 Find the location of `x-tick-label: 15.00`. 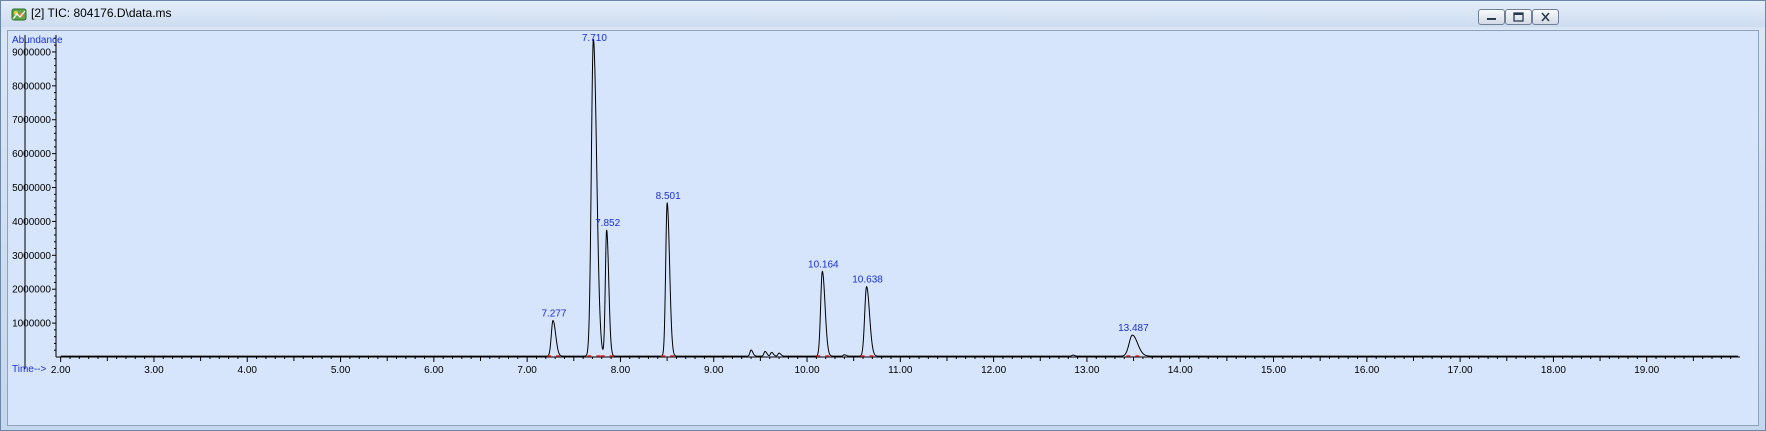

x-tick-label: 15.00 is located at coordinates (1273, 370).